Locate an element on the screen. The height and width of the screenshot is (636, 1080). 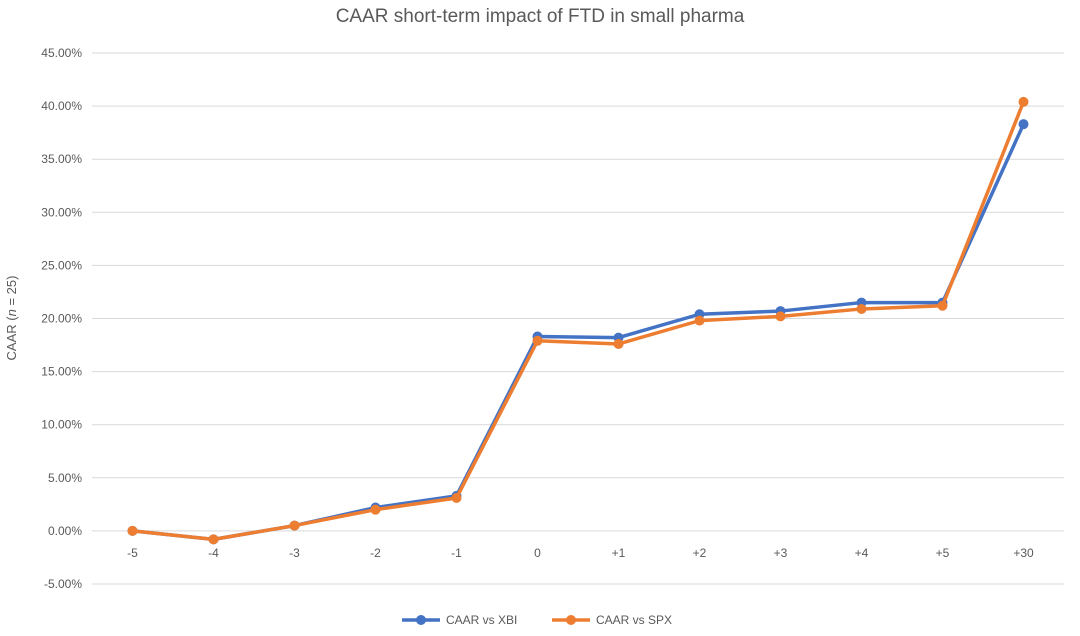
y-tick-label: 10.00% is located at coordinates (61, 425).